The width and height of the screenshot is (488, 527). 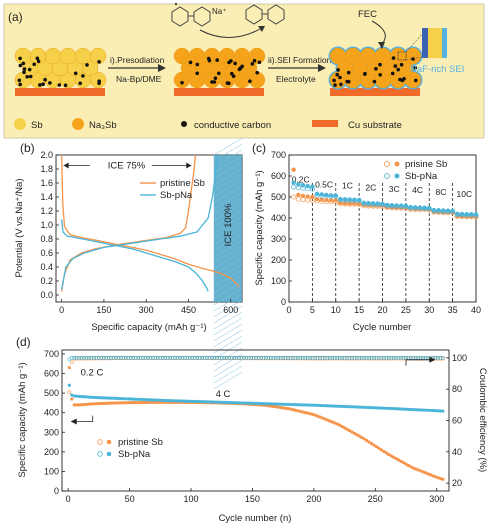 I want to click on sei-zoom-inset-icon, so click(x=434, y=43).